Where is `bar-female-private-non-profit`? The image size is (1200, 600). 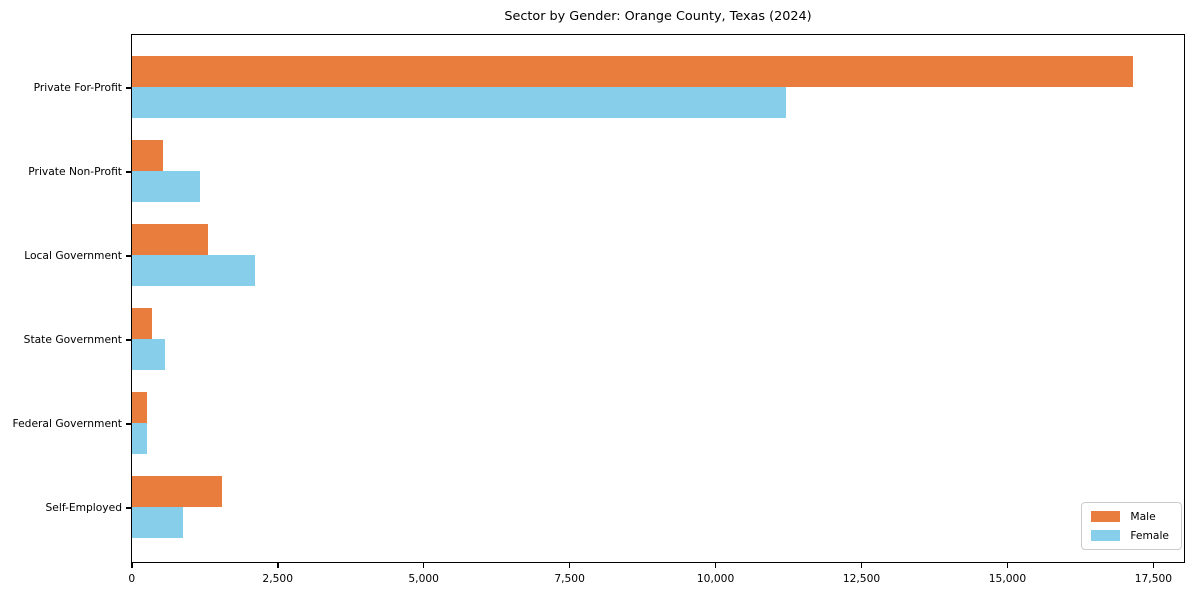
bar-female-private-non-profit is located at coordinates (166, 187).